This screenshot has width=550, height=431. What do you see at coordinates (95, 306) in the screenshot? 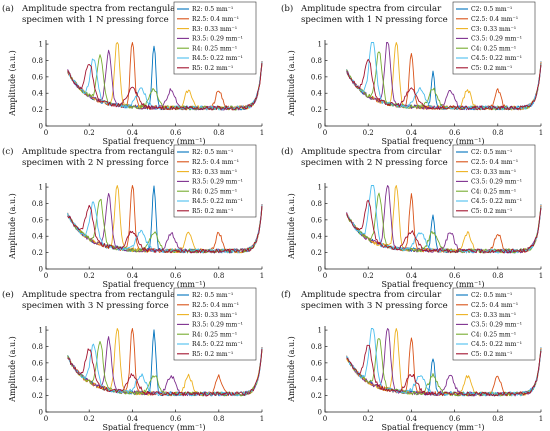
I see `chart-title-line-2: specimen with 3 N pressing force` at bounding box center [95, 306].